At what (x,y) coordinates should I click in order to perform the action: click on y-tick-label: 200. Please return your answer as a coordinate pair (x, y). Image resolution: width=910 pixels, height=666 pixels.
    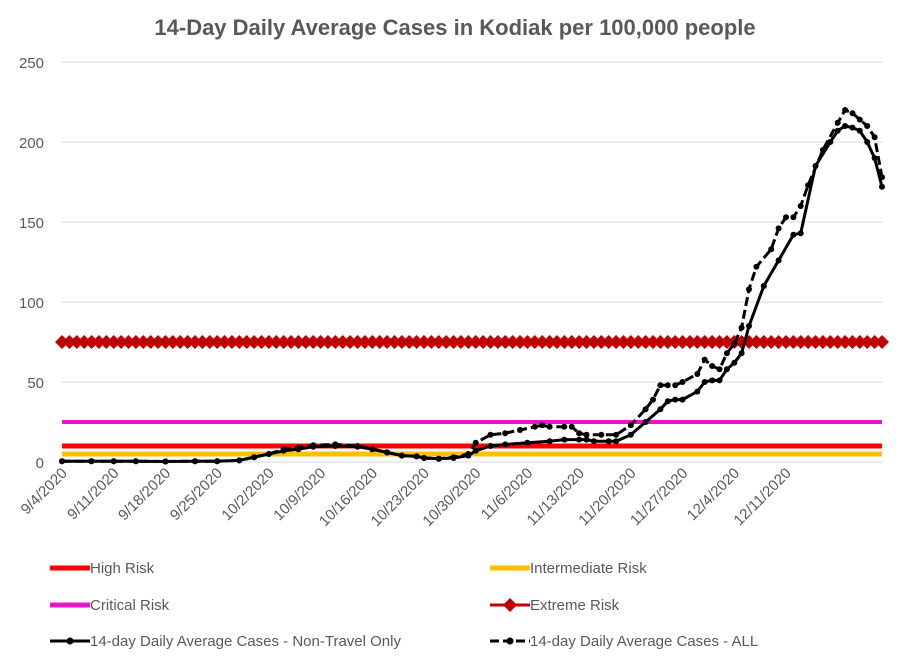
    Looking at the image, I should click on (31, 143).